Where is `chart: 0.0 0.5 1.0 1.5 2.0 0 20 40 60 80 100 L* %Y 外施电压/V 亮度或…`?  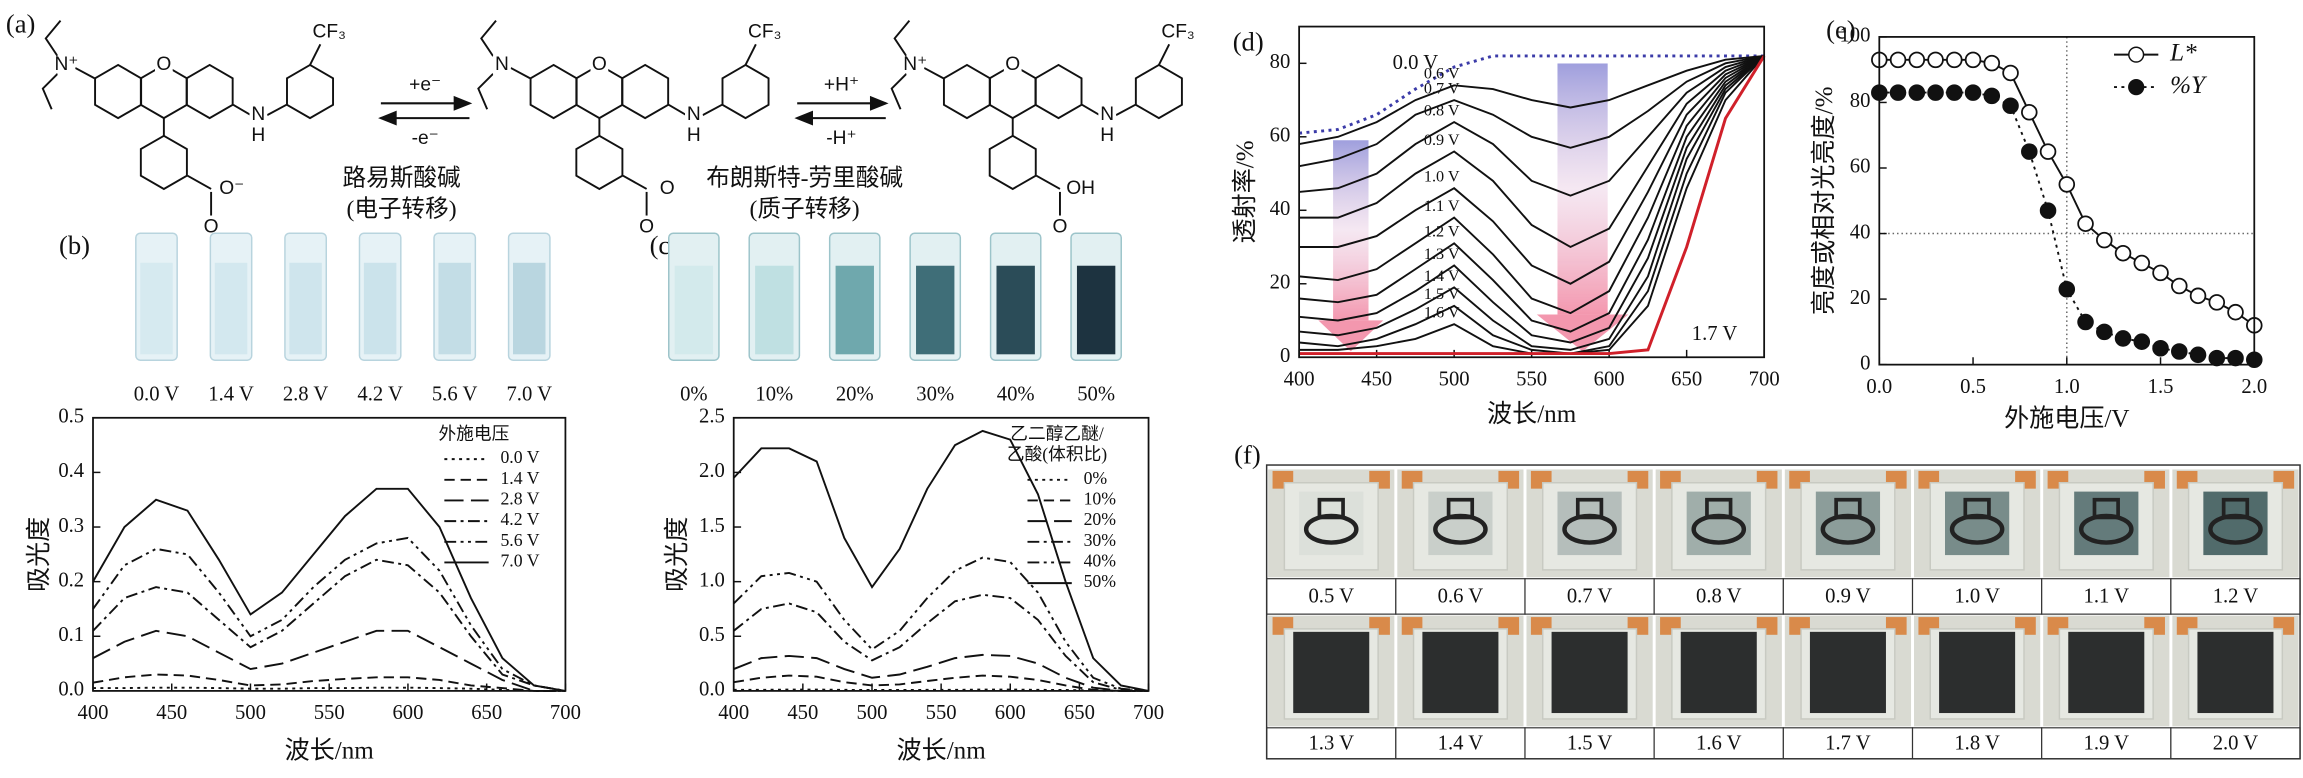
chart: 0.0 0.5 1.0 1.5 2.0 0 20 40 60 80 100 L* %Y 外施电压/V 亮度或… is located at coordinates (2038, 229).